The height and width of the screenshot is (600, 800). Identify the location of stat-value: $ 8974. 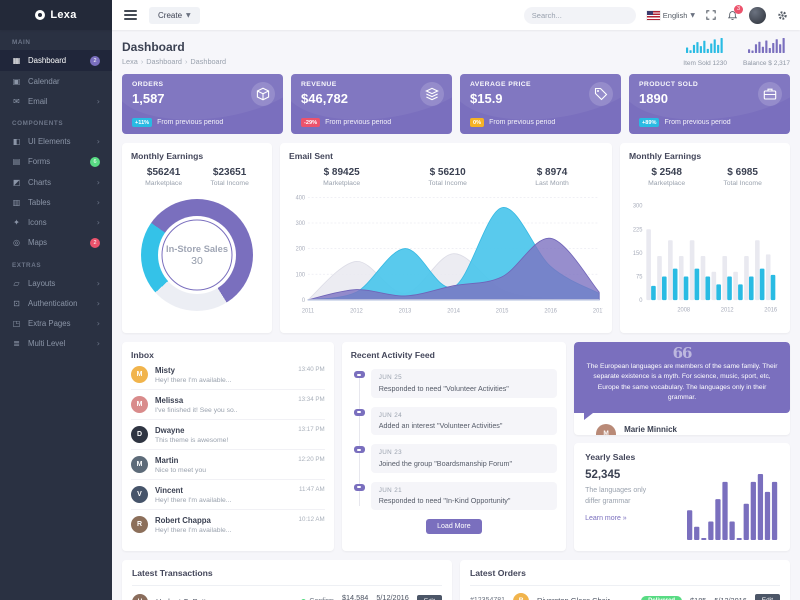
(552, 172).